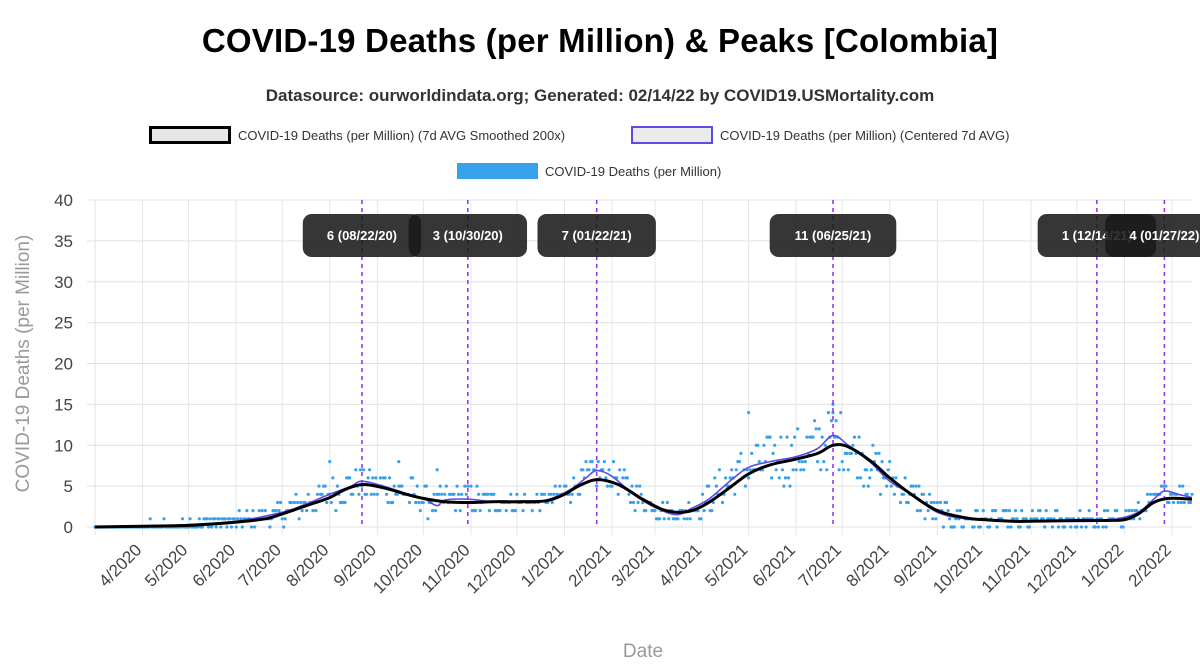 This screenshot has width=1200, height=670. I want to click on y-tick-label: 5, so click(68, 486).